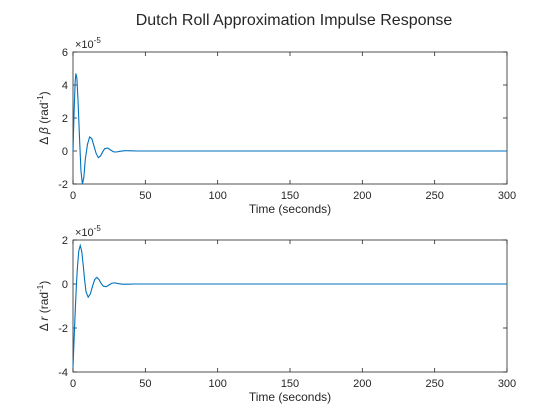  What do you see at coordinates (65, 53) in the screenshot?
I see `y-tick-label: 6` at bounding box center [65, 53].